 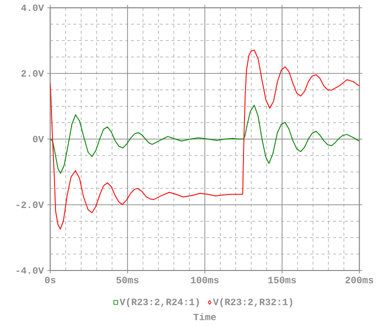 I want to click on legend-label: V(R23:2,R32:1), so click(x=252, y=303).